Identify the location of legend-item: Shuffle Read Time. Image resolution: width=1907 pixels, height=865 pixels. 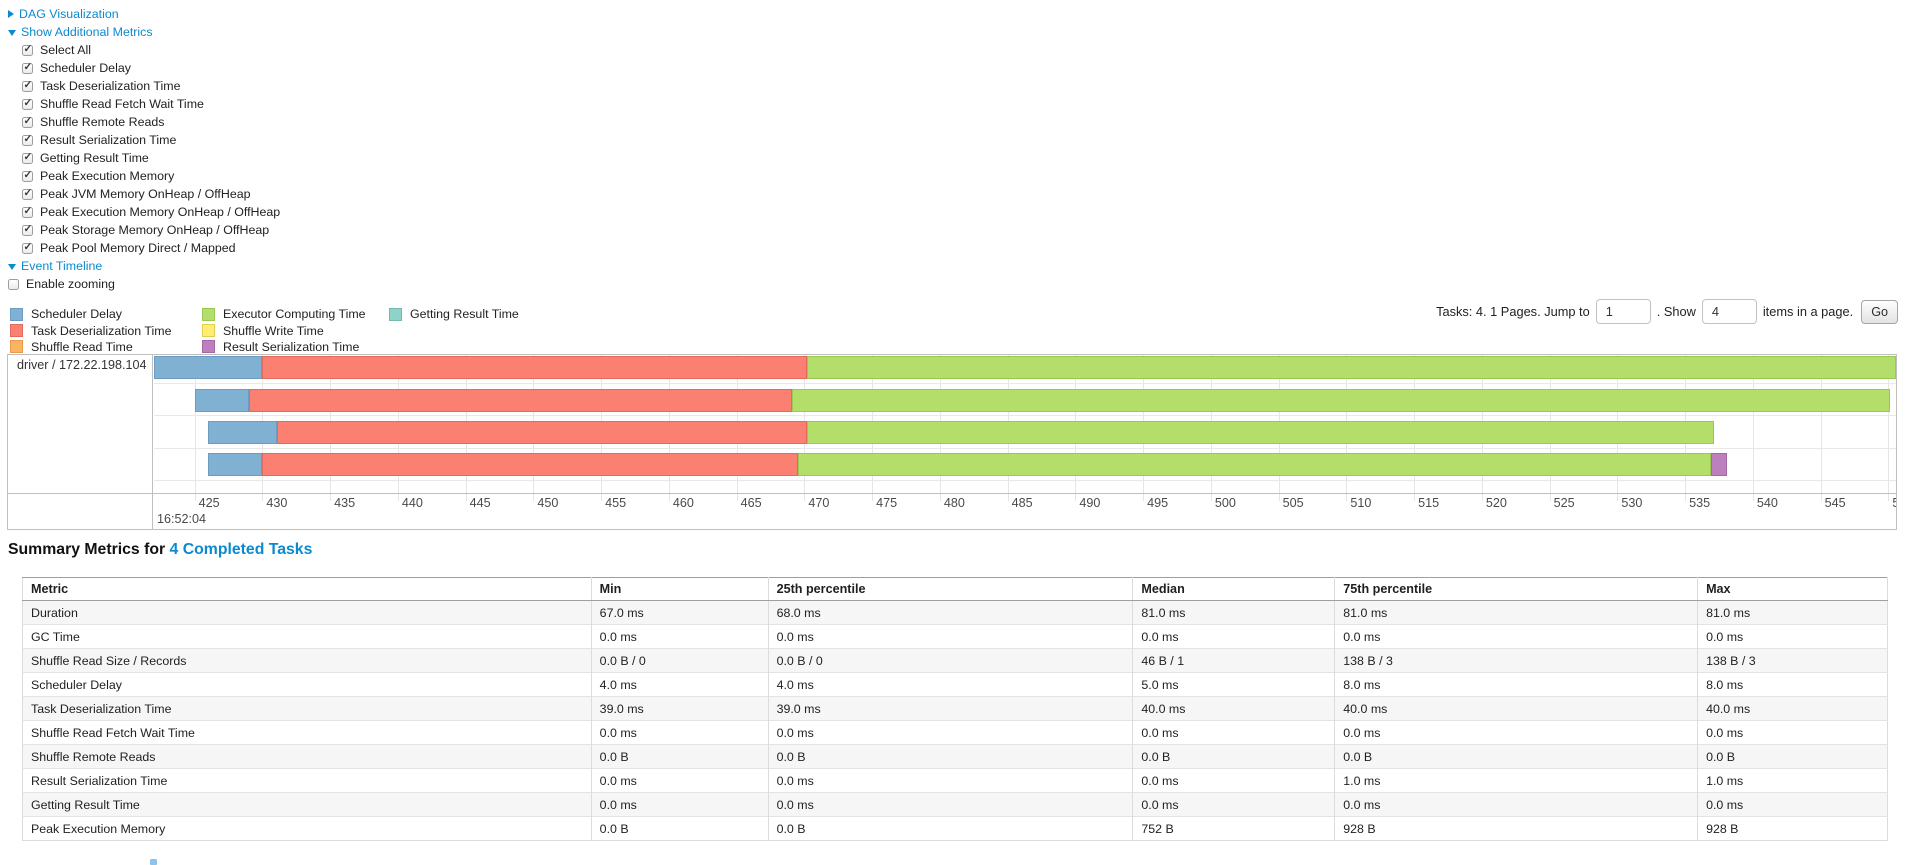
(106, 347).